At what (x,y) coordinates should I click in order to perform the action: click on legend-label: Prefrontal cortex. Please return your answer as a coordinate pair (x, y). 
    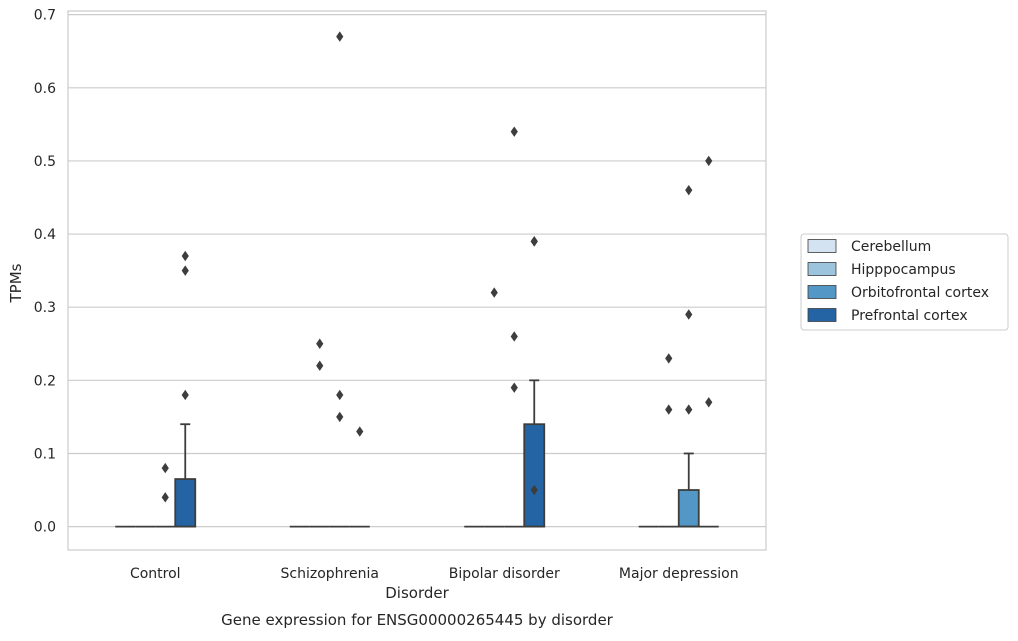
    Looking at the image, I should click on (909, 316).